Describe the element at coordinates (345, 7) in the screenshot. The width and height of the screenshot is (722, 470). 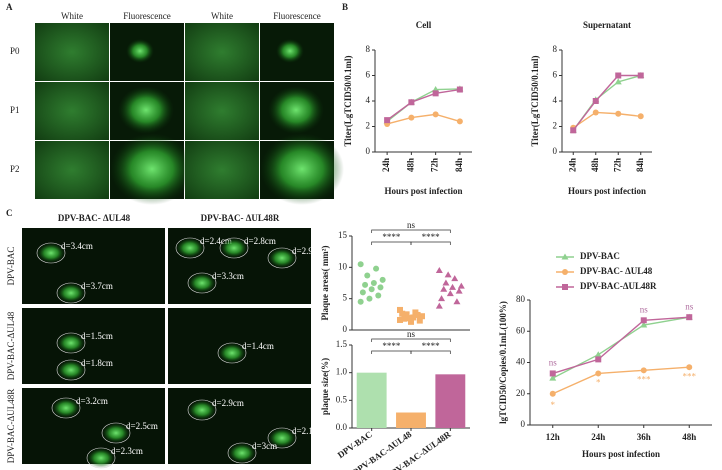
I see `panel-label: B` at that location.